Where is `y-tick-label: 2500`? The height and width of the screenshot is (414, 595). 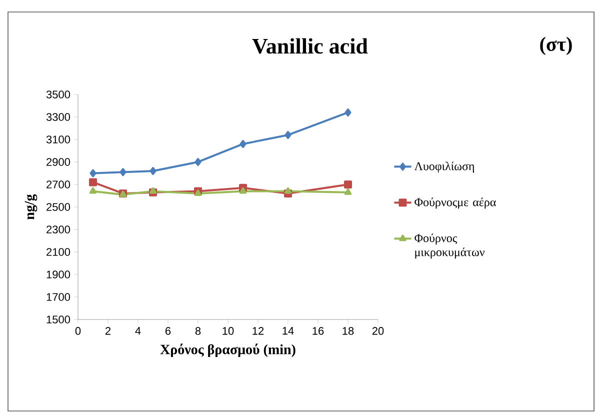
y-tick-label: 2500 is located at coordinates (58, 207).